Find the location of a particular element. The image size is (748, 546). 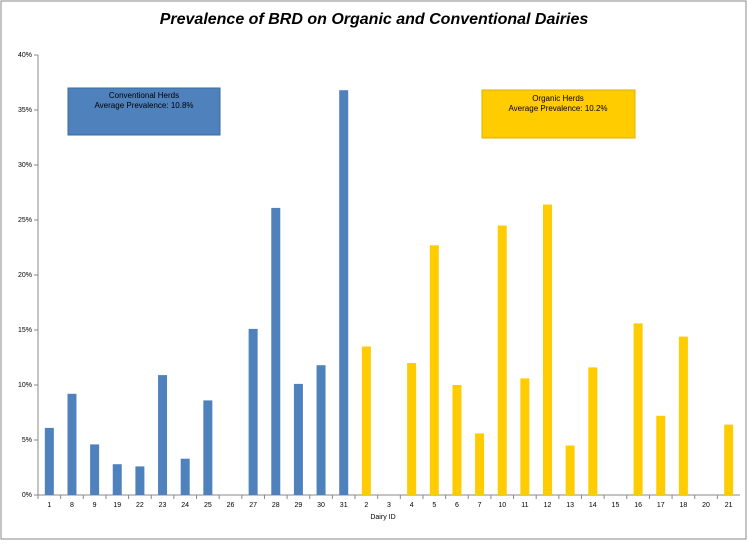

x-tick-label: 14 is located at coordinates (593, 505).